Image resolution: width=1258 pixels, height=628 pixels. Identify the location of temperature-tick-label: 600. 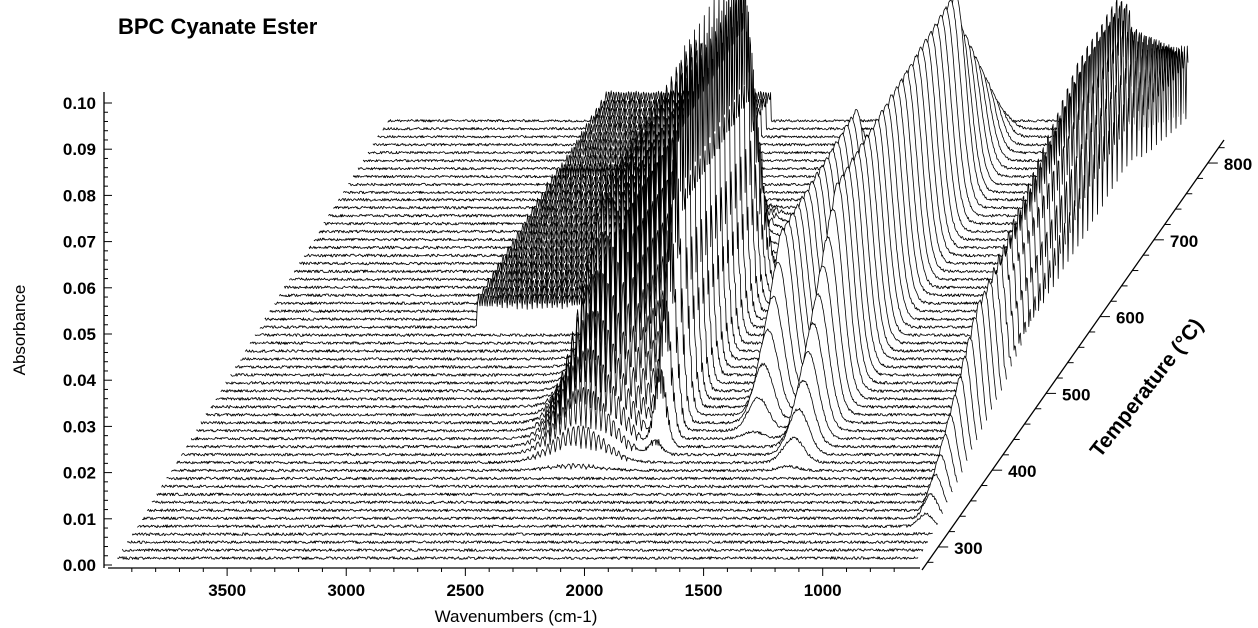
(1130, 318).